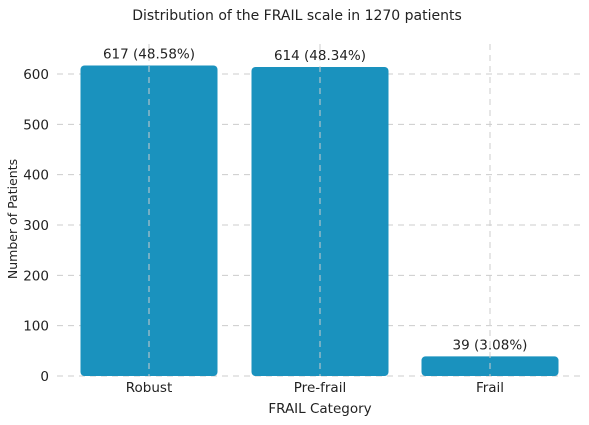 This screenshot has height=425, width=589. Describe the element at coordinates (490, 345) in the screenshot. I see `data-label: 39 (3.08%)` at that location.